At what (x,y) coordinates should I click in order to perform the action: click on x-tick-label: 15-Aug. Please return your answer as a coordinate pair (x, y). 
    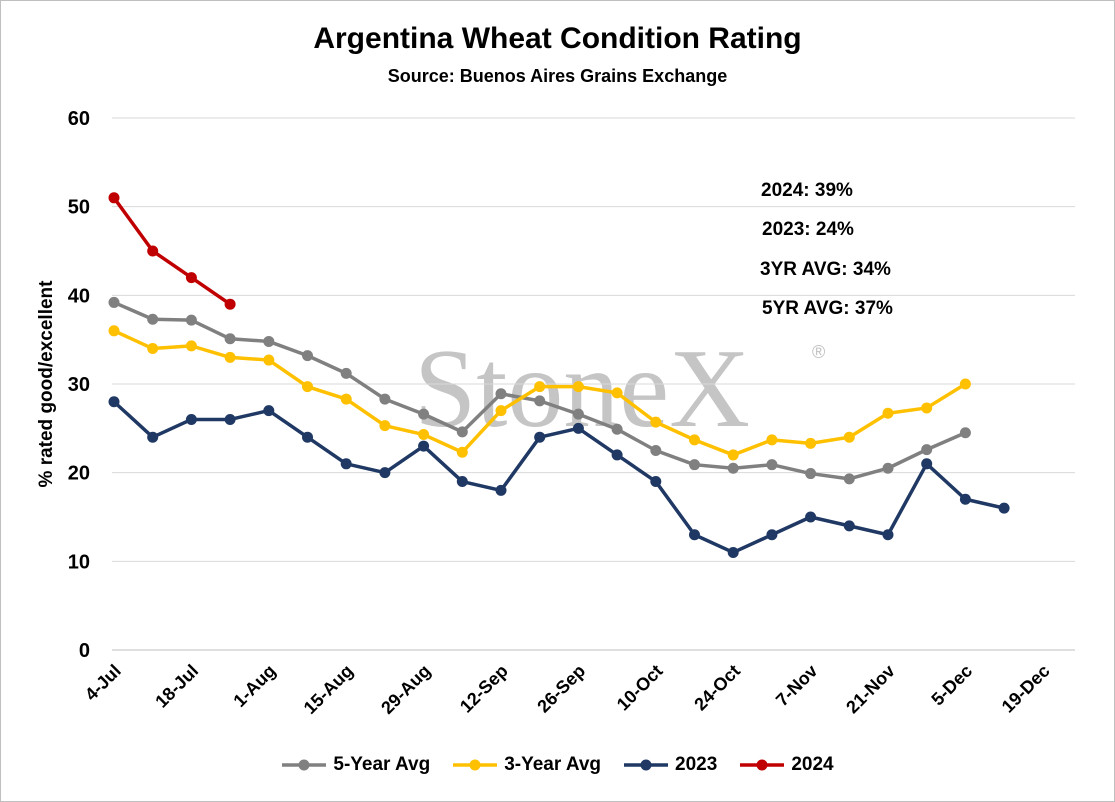
    Looking at the image, I should click on (328, 689).